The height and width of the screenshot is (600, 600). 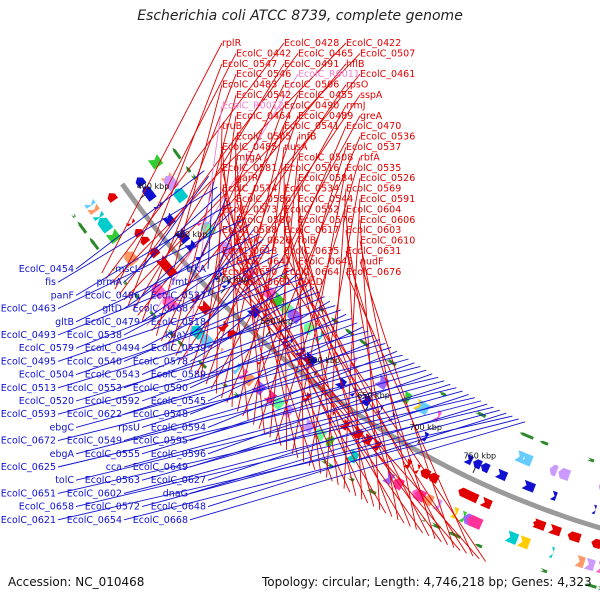 What do you see at coordinates (46, 269) in the screenshot?
I see `gene-label: EcolC_0454` at bounding box center [46, 269].